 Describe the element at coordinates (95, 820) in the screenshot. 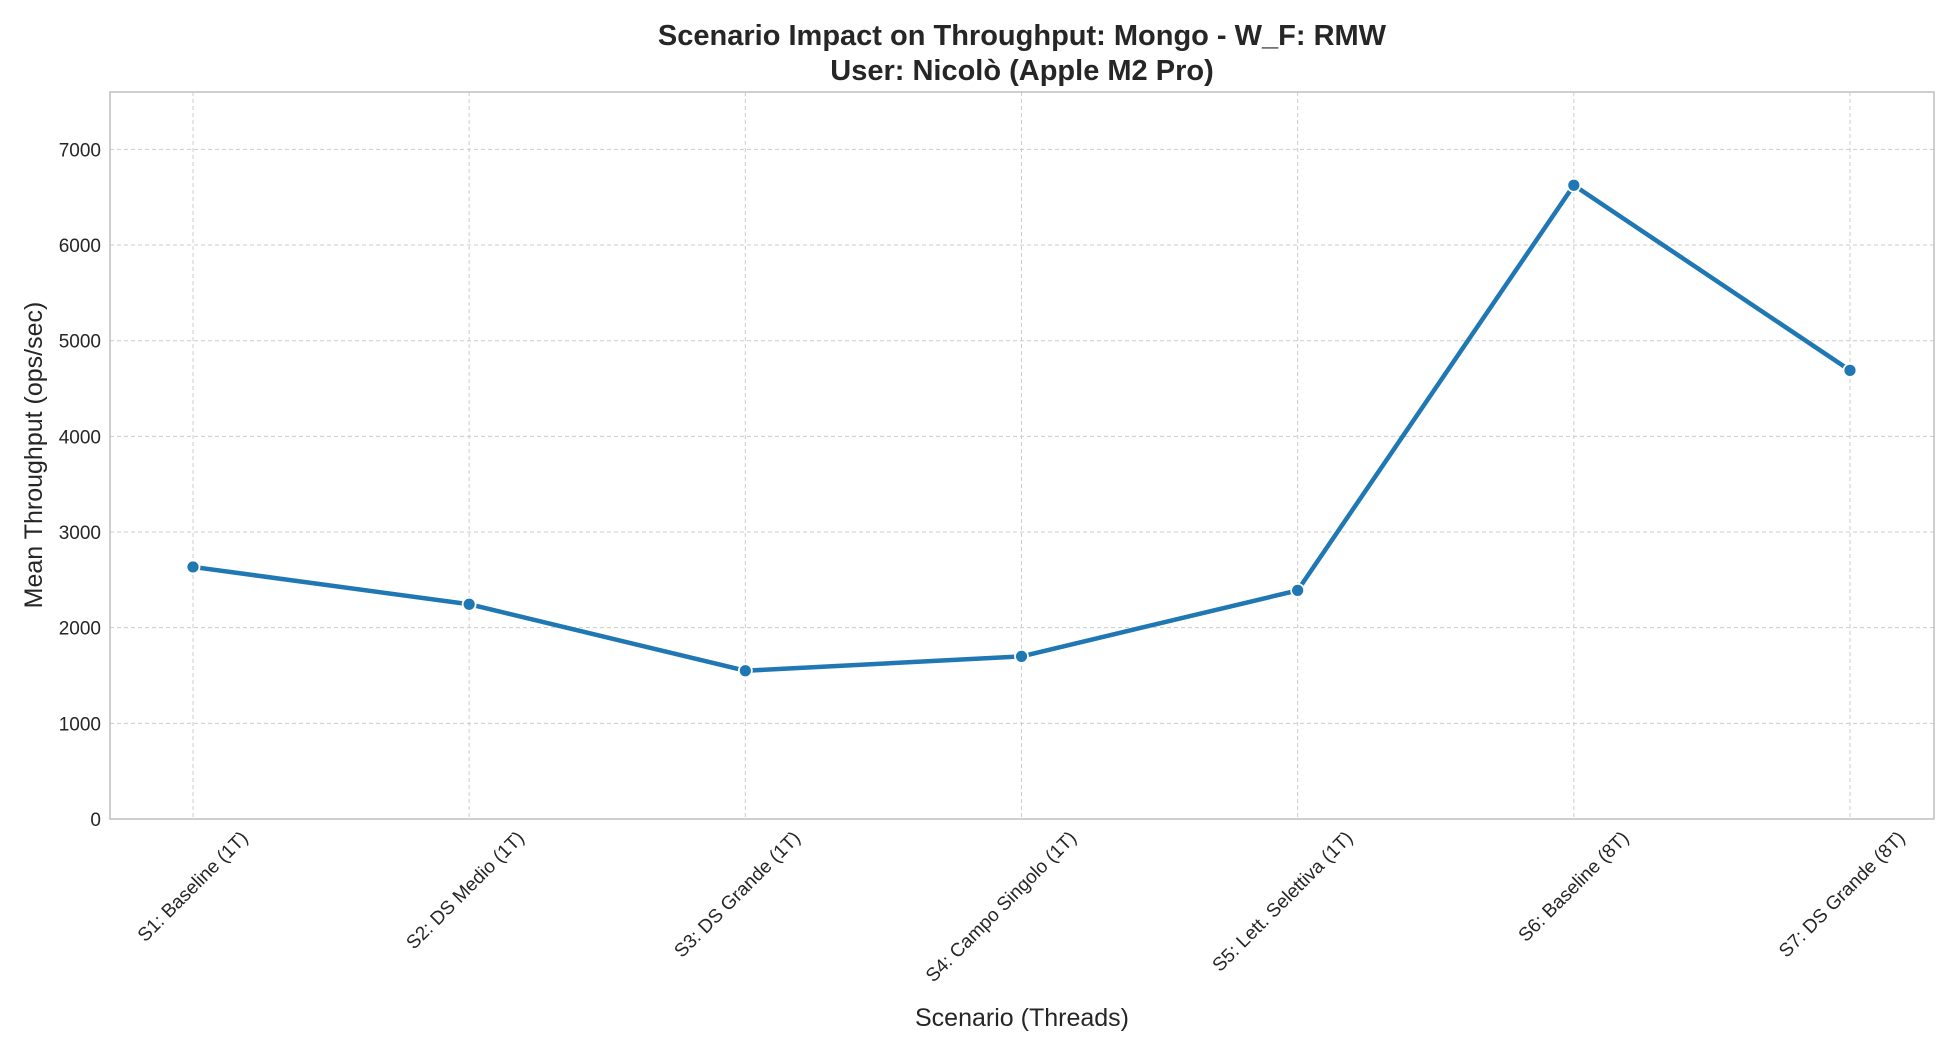

I see `y-tick-label: 0` at that location.